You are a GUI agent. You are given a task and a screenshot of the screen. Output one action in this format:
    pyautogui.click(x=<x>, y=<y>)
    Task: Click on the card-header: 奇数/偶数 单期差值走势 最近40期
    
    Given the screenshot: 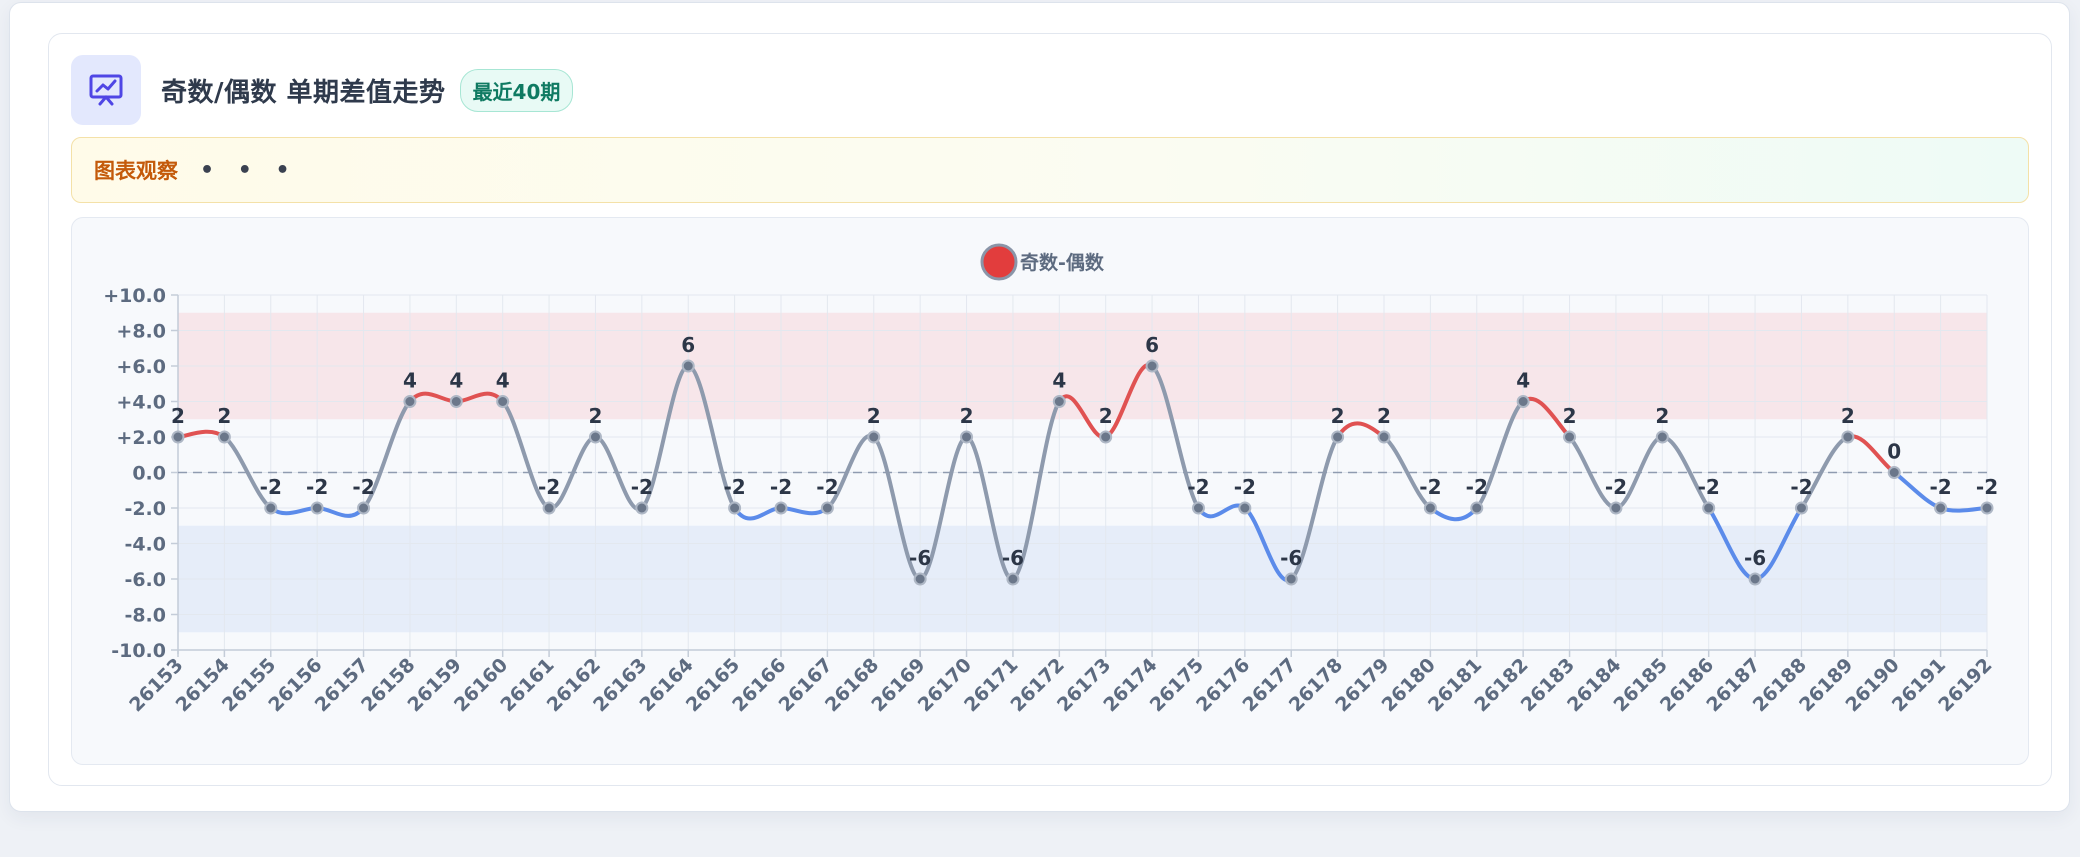 What is the action you would take?
    pyautogui.click(x=322, y=90)
    